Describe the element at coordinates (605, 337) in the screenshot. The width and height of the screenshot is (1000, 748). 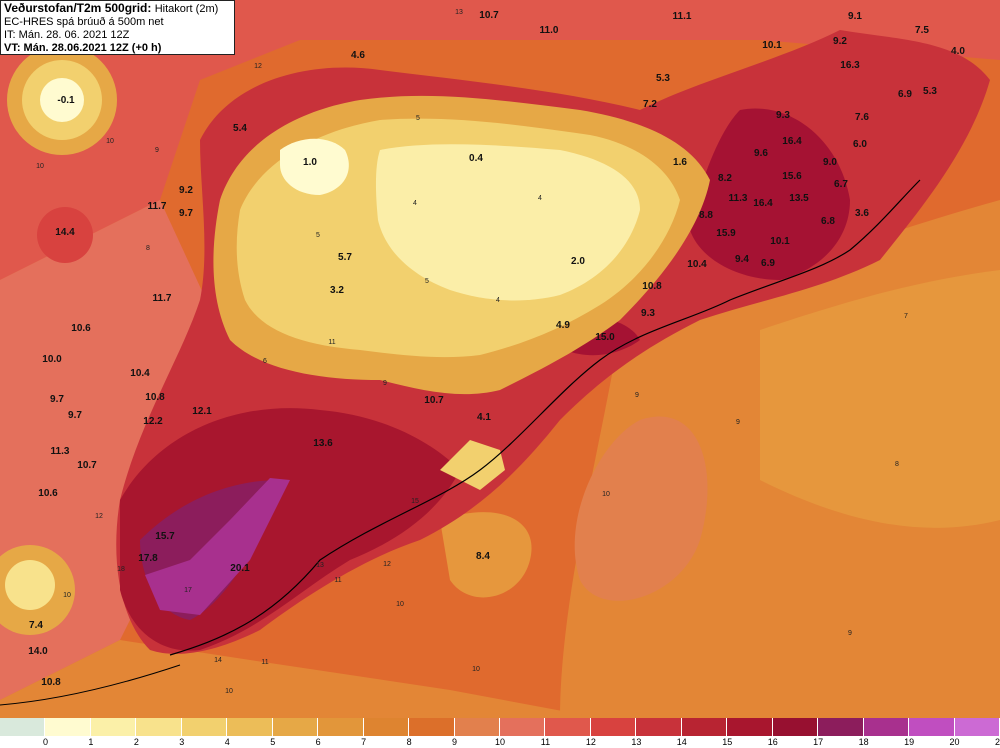
I see `temperature-value-label: 15.0` at that location.